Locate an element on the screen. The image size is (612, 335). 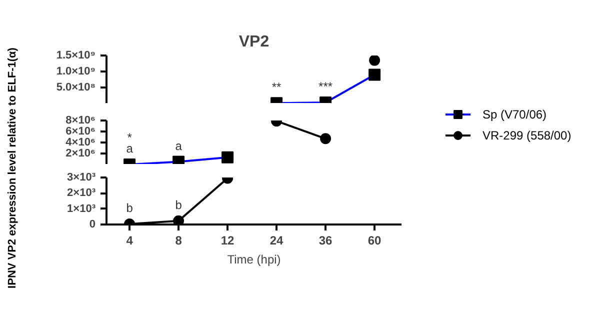
annotation: * is located at coordinates (129, 137).